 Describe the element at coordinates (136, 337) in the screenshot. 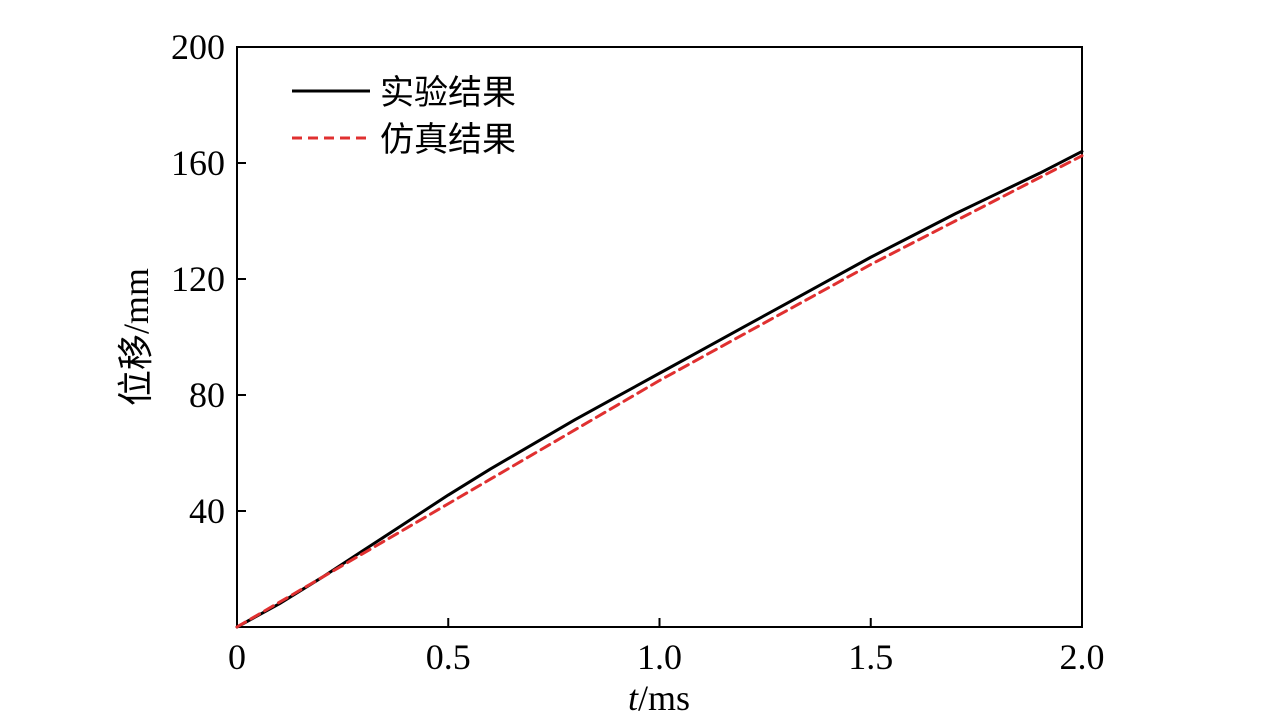

I see `y-axis-label: 位移/mm` at that location.